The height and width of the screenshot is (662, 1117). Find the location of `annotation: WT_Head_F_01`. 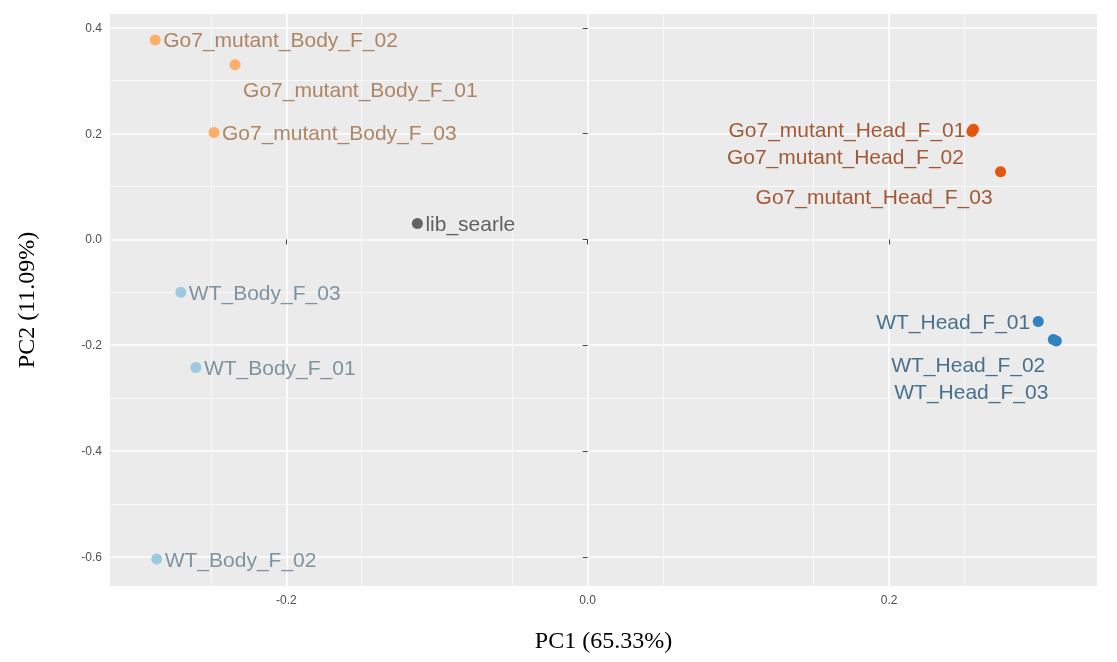

annotation: WT_Head_F_01 is located at coordinates (953, 321).